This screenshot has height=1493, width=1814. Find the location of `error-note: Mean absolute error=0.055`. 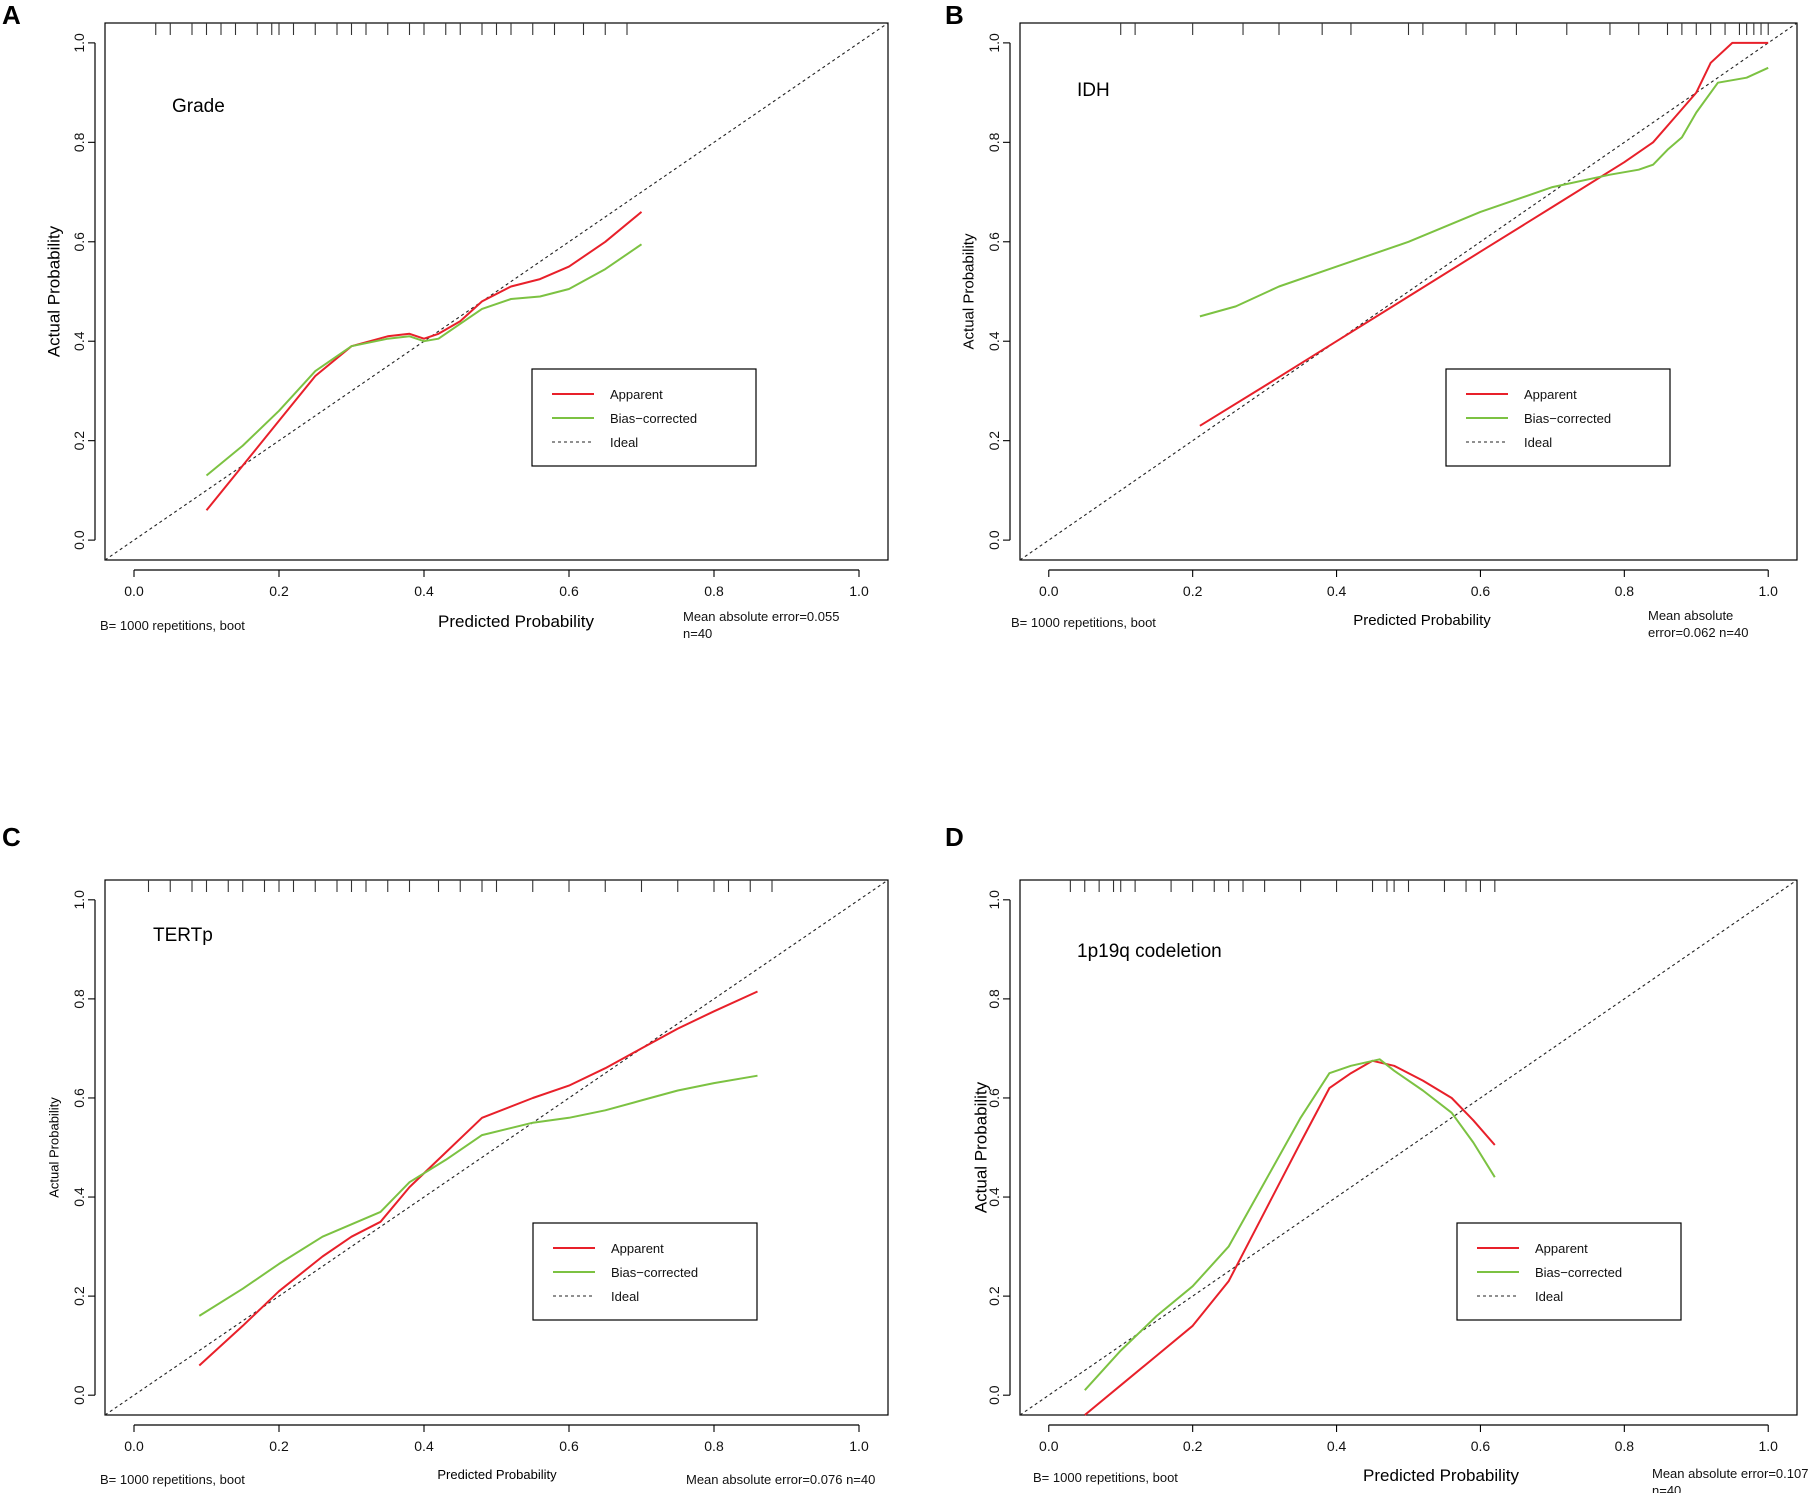

error-note: Mean absolute error=0.055 is located at coordinates (761, 616).